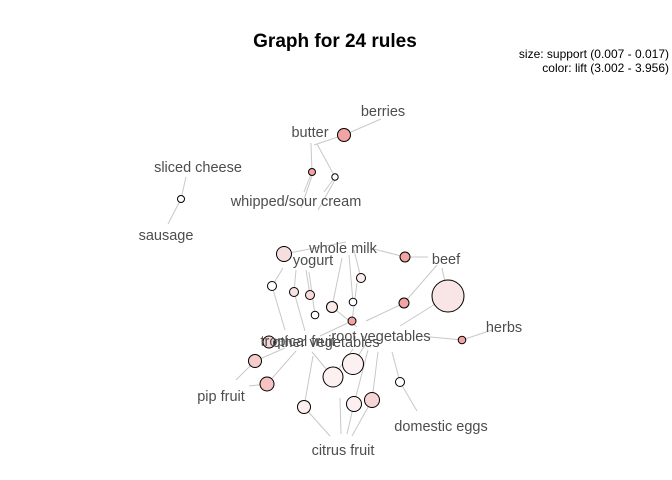 This screenshot has height=480, width=672. I want to click on item-label-other-vegetables: other vegetables, so click(325, 343).